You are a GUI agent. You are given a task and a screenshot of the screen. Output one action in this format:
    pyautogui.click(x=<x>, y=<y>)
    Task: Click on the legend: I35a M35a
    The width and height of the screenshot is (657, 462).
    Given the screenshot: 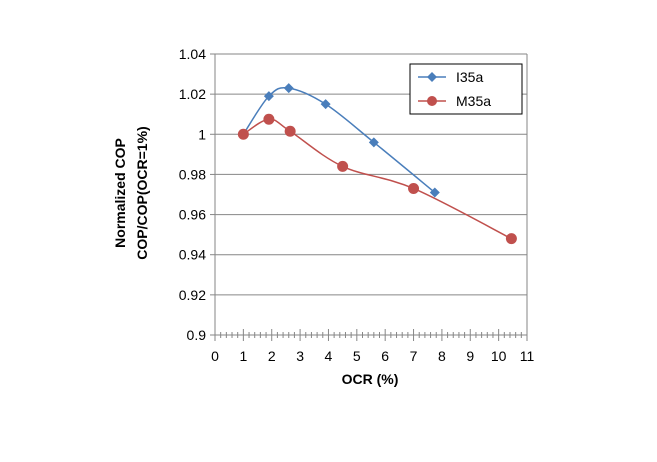 What is the action you would take?
    pyautogui.click(x=466, y=89)
    